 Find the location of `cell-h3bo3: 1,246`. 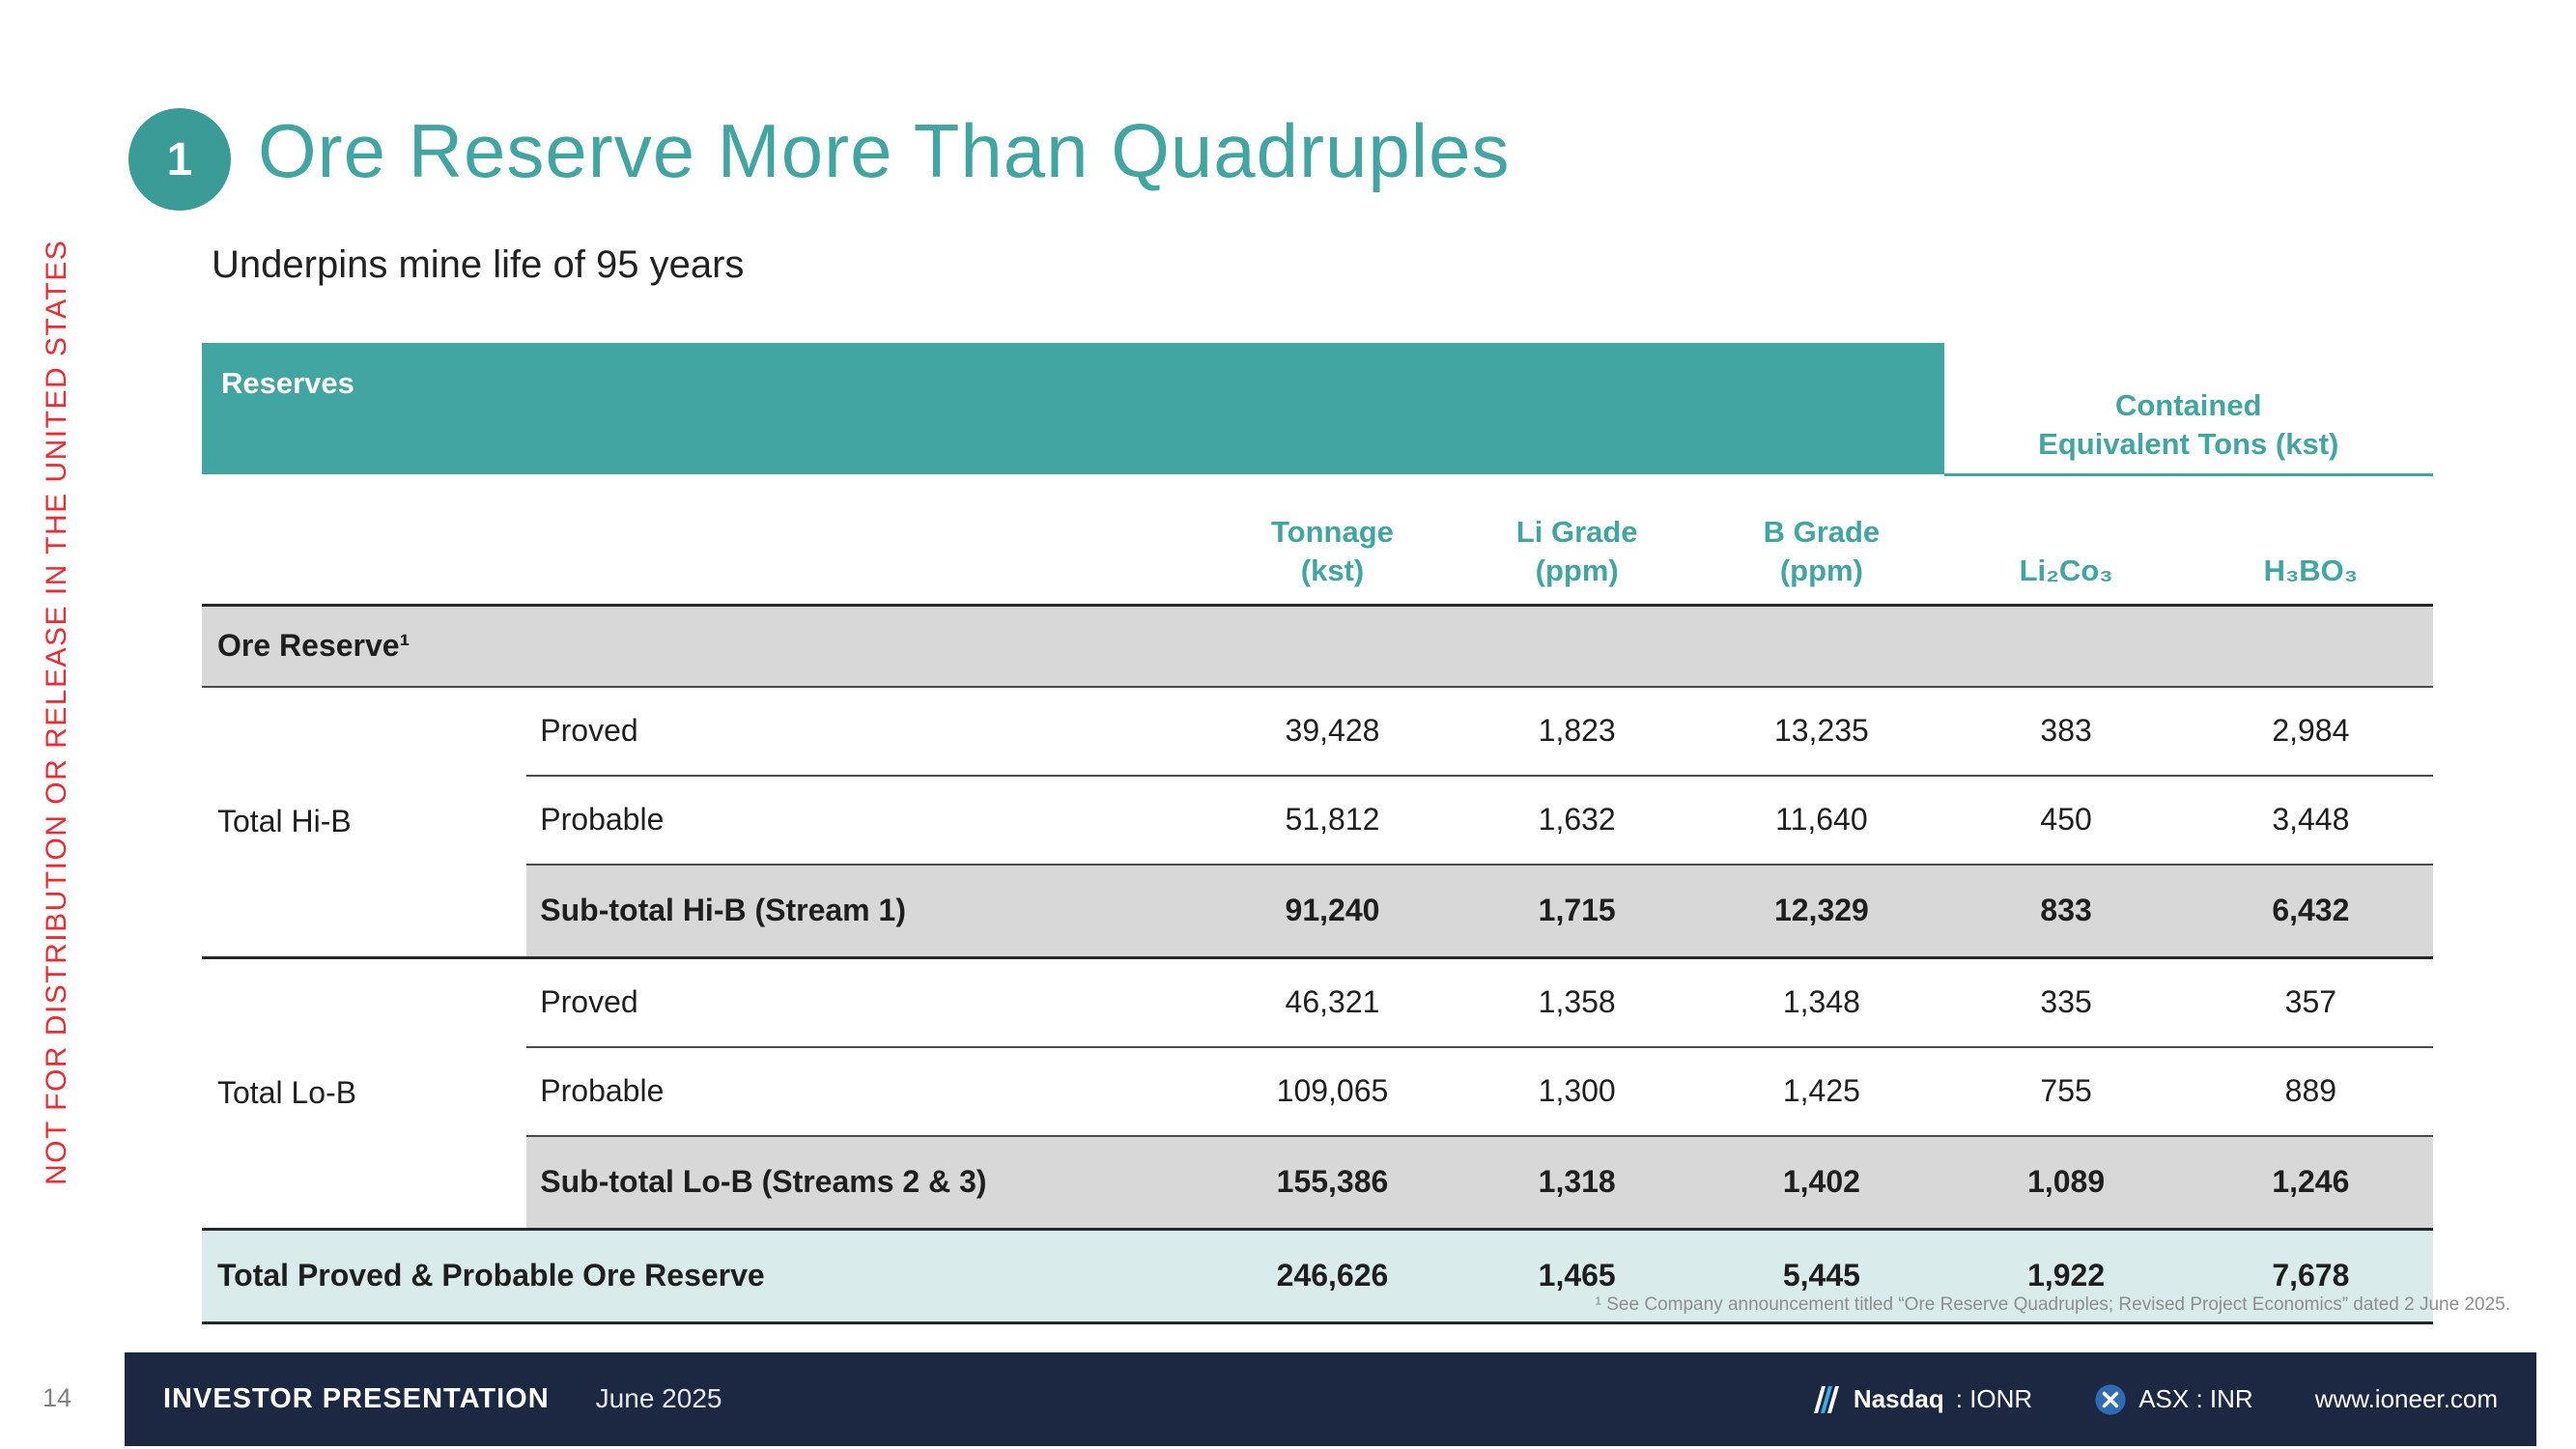

cell-h3bo3: 1,246 is located at coordinates (2310, 1183).